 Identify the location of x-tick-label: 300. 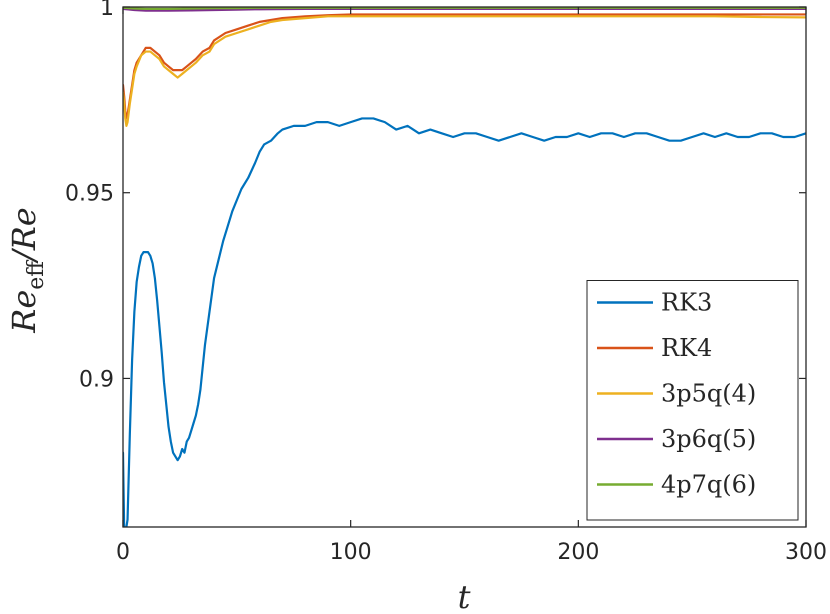
(806, 552).